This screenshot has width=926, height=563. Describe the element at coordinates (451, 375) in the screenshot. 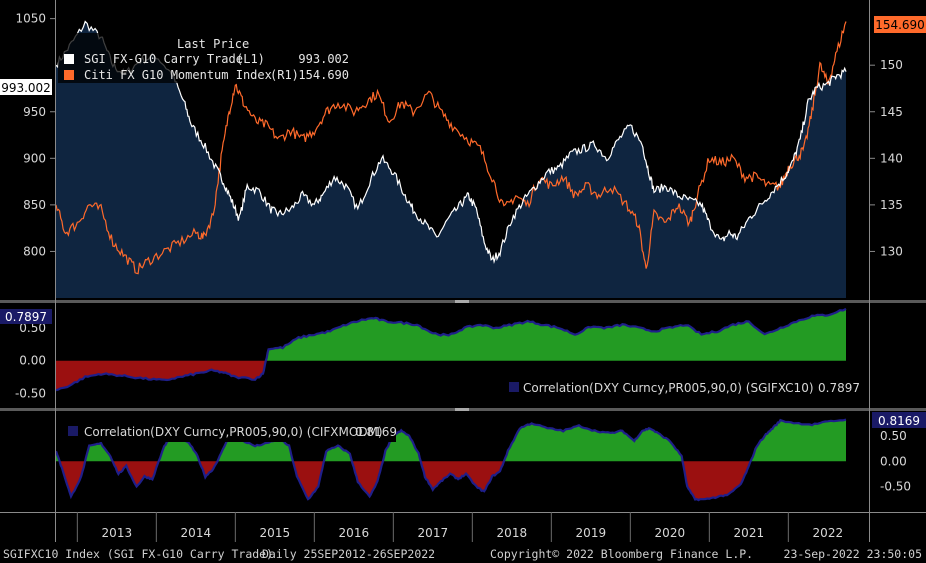

I see `corr1-negative-fill` at that location.